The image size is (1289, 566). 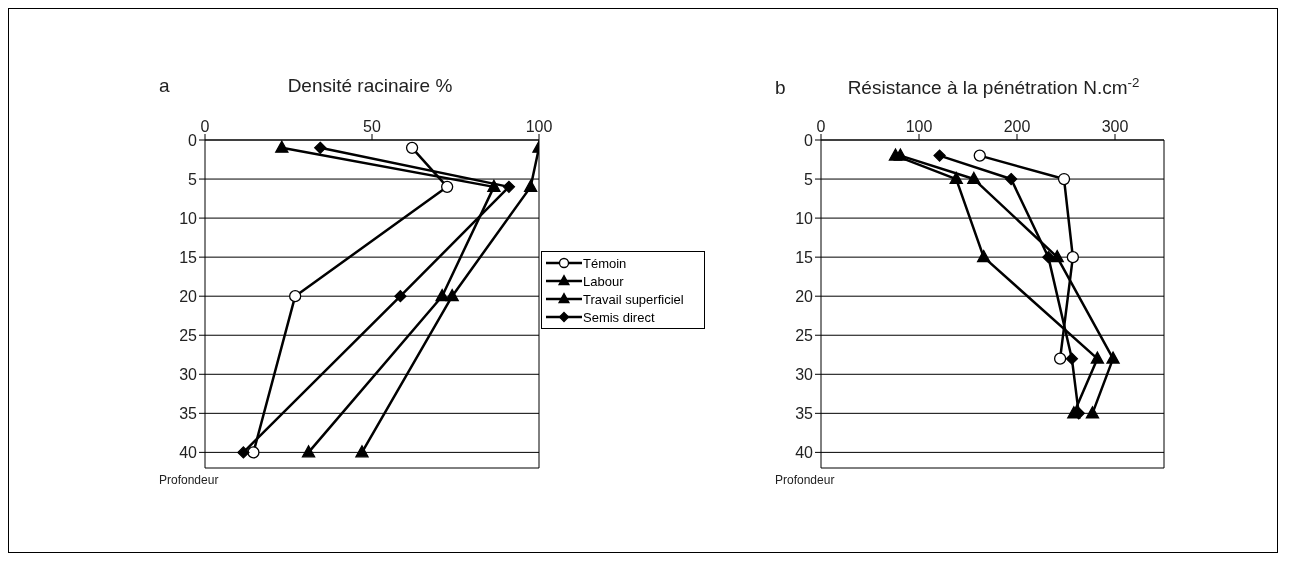 I want to click on chart-title: b, so click(x=781, y=88).